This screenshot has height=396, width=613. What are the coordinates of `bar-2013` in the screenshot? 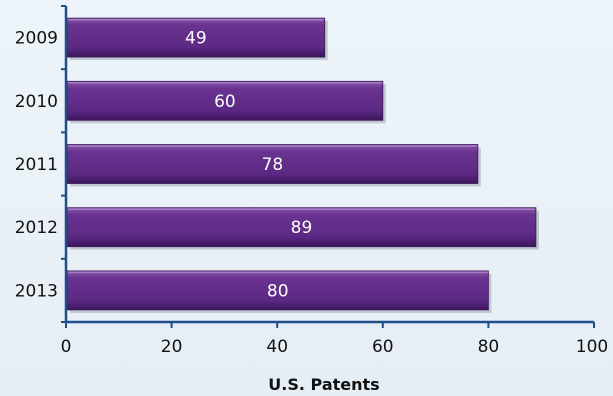 It's located at (277, 290).